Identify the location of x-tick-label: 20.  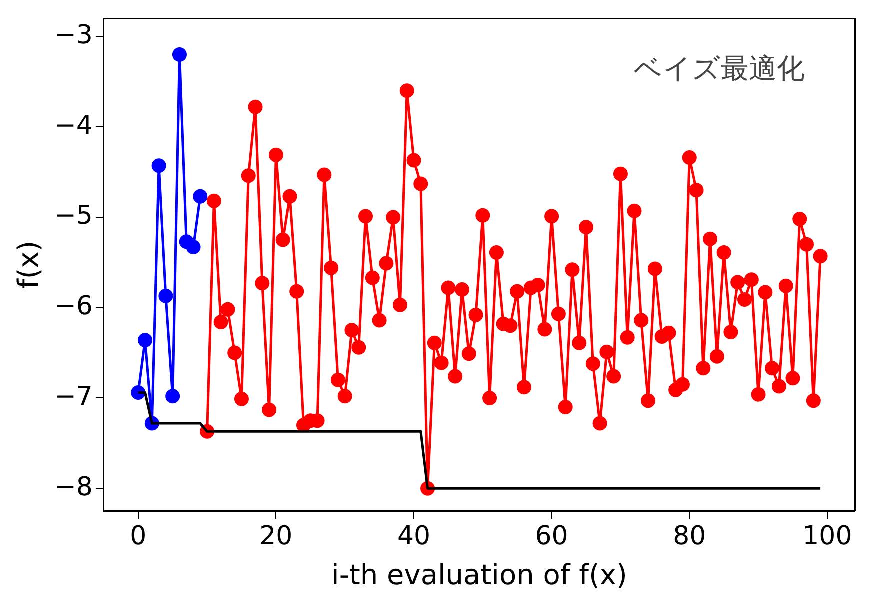
(276, 537).